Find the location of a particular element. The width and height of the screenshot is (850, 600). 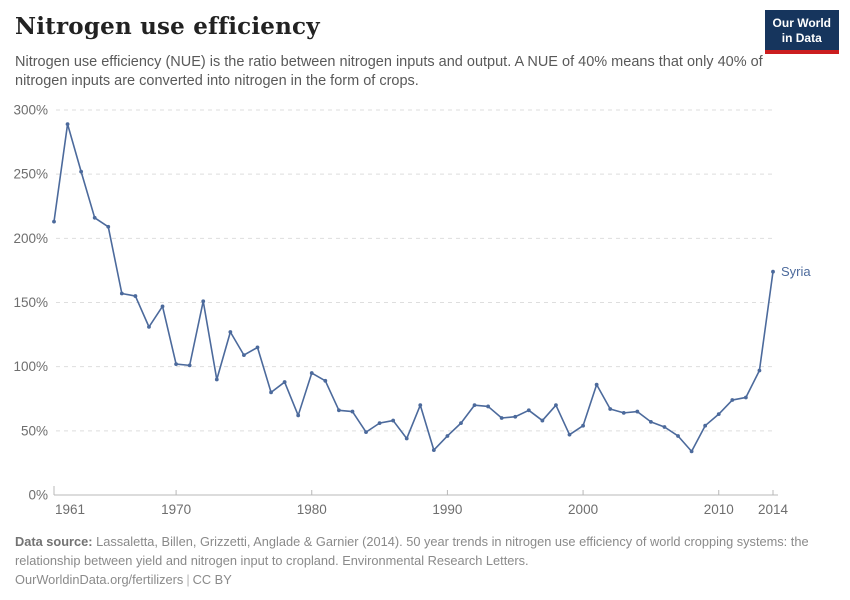

x-axis-tick-label: 1961 is located at coordinates (70, 509).